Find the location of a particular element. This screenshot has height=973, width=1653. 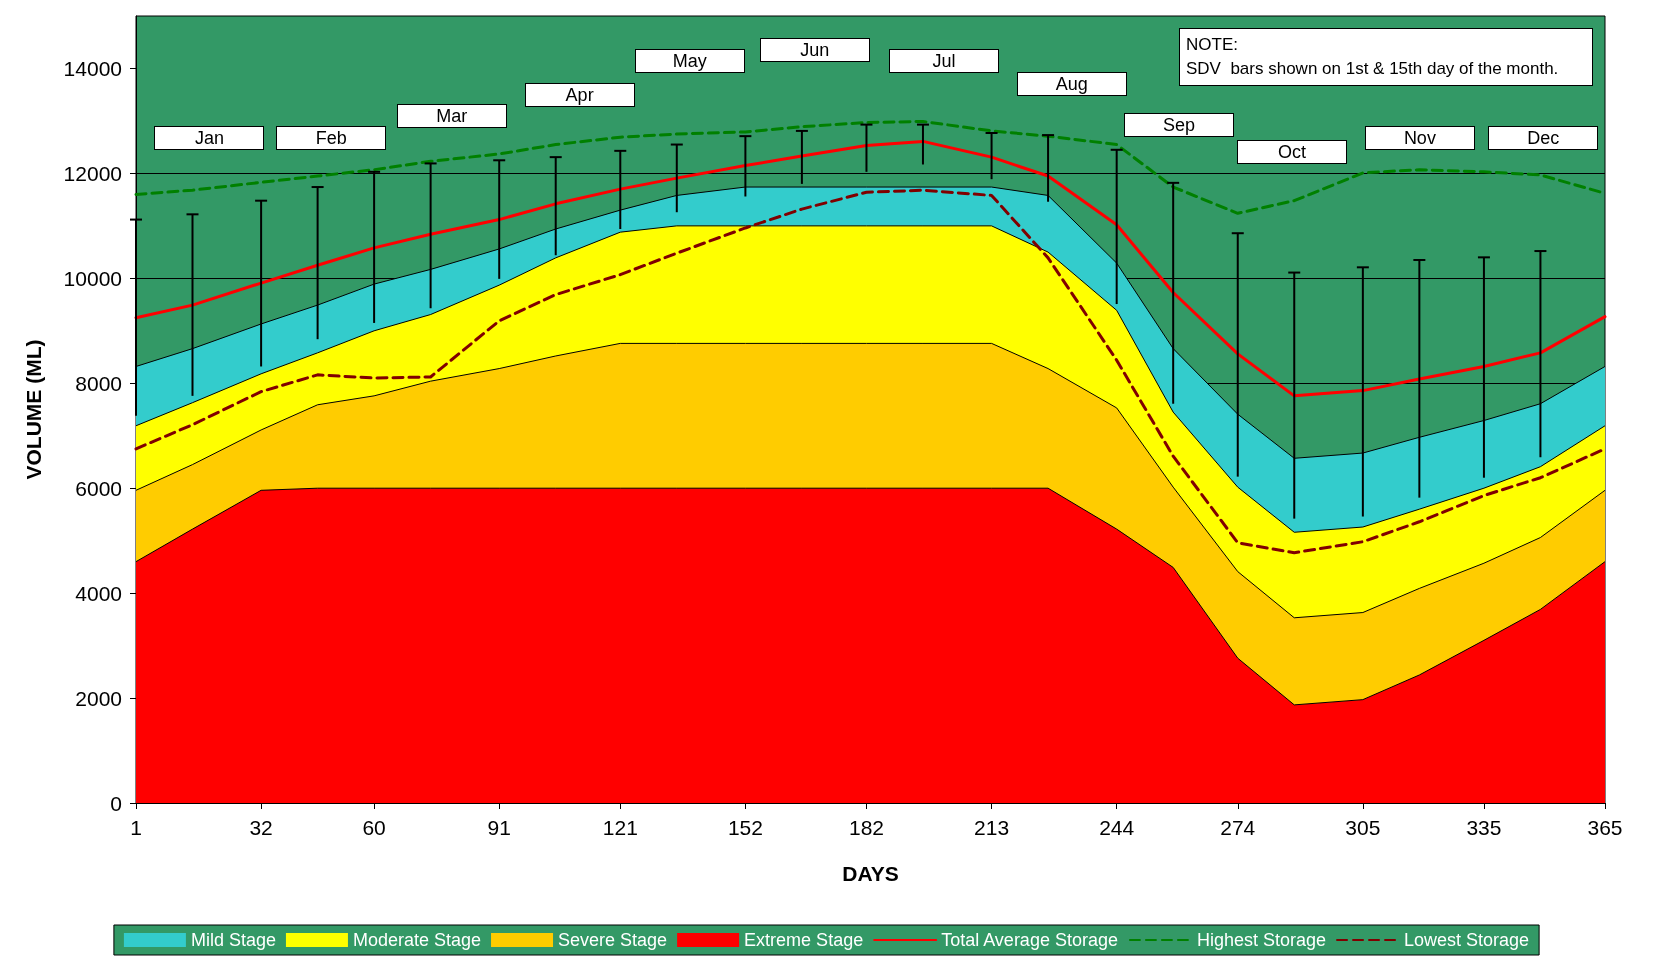

label-box: Mar is located at coordinates (451, 115).